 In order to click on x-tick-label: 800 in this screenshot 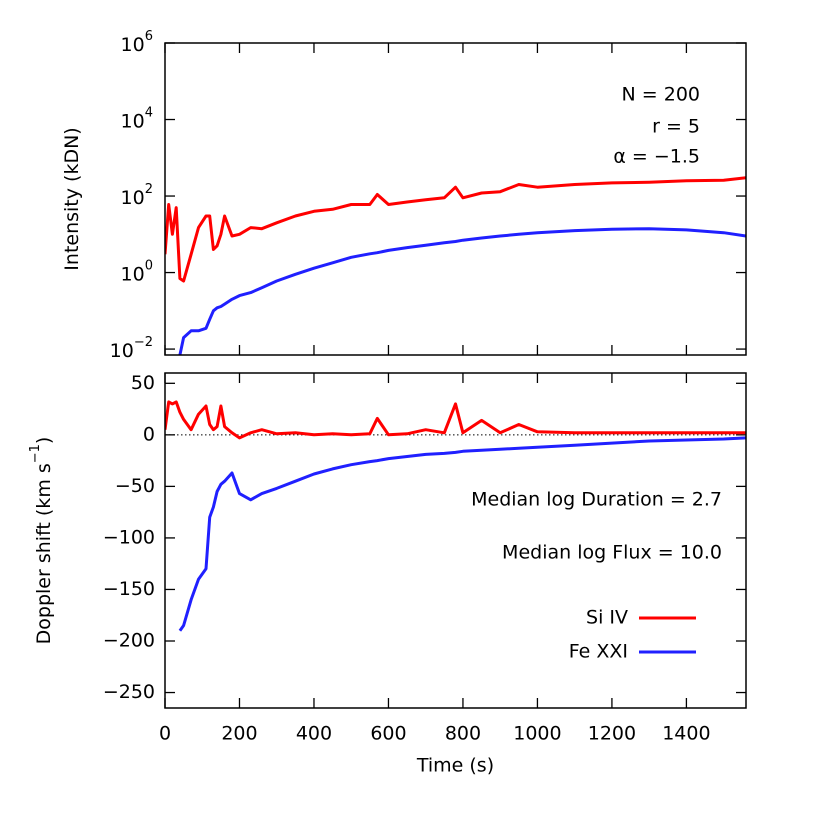, I will do `click(463, 734)`.